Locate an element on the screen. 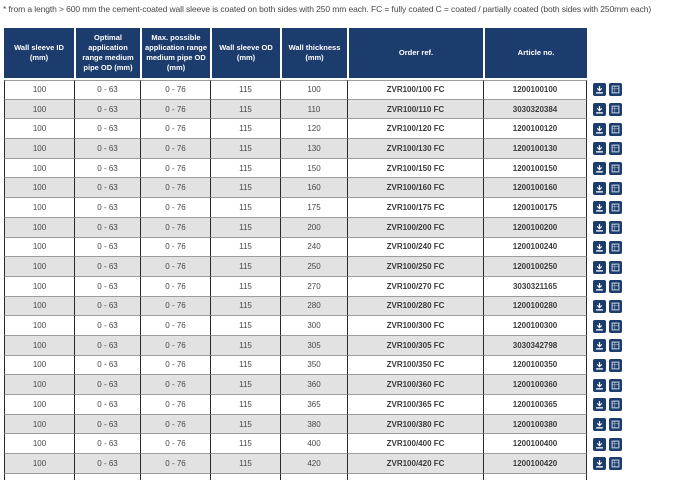 This screenshot has height=480, width=700. cell-order_ref: ZVR100/305 FC is located at coordinates (415, 345).